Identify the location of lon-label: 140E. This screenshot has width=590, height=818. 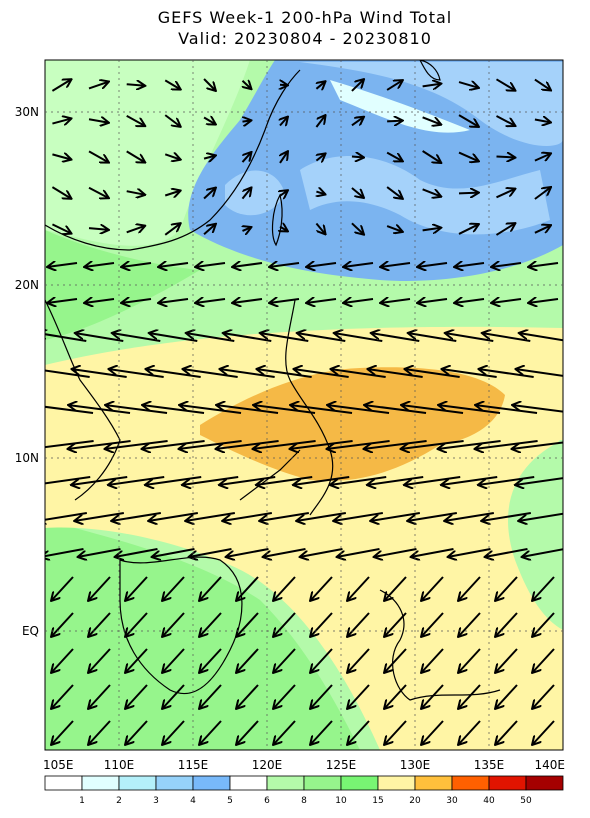
(550, 765).